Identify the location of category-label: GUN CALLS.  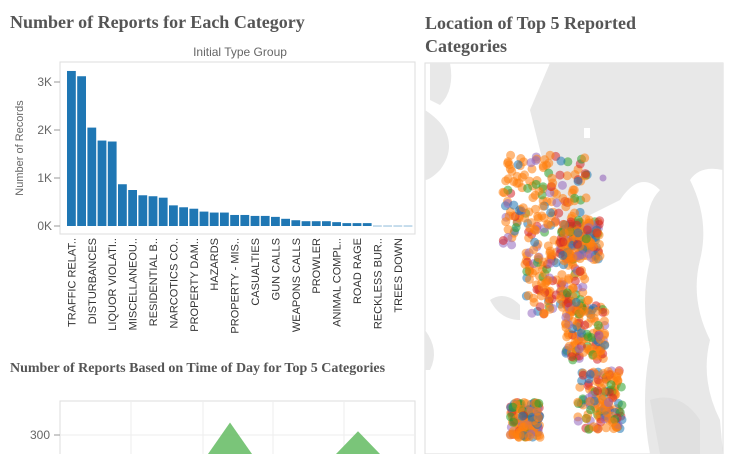
(276, 269).